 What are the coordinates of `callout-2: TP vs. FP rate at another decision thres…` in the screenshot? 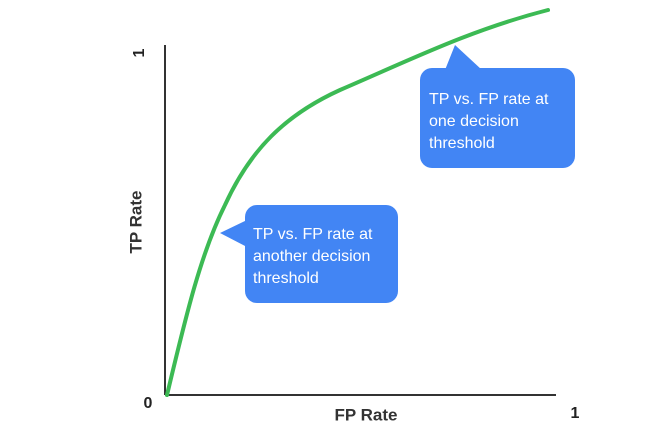 It's located at (309, 254).